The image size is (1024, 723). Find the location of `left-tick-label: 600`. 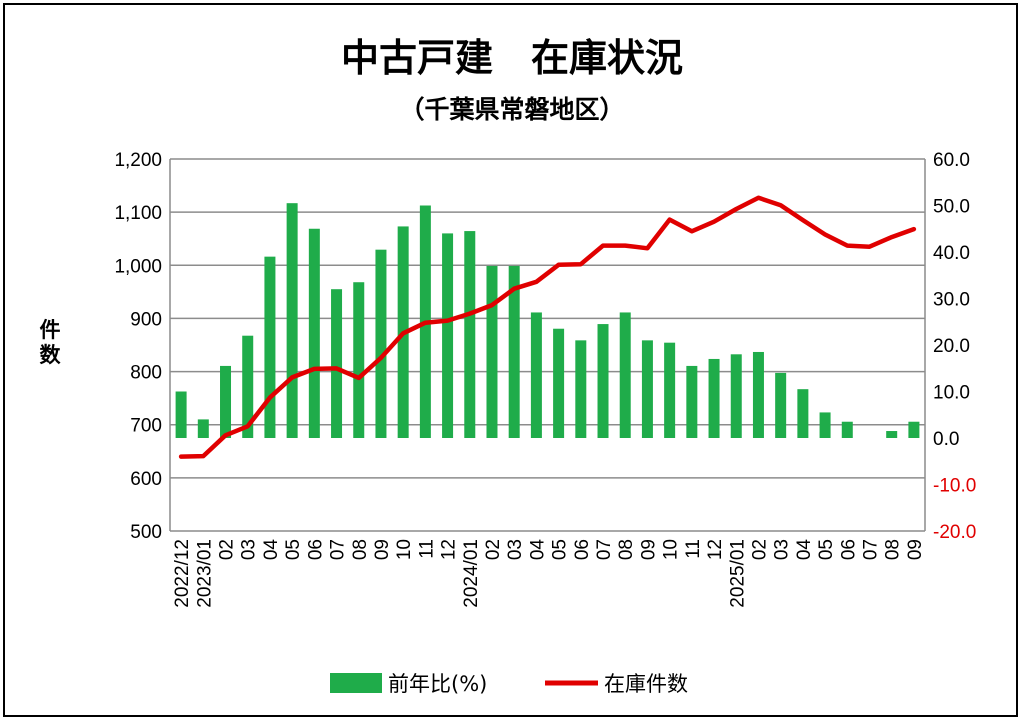

left-tick-label: 600 is located at coordinates (146, 479).